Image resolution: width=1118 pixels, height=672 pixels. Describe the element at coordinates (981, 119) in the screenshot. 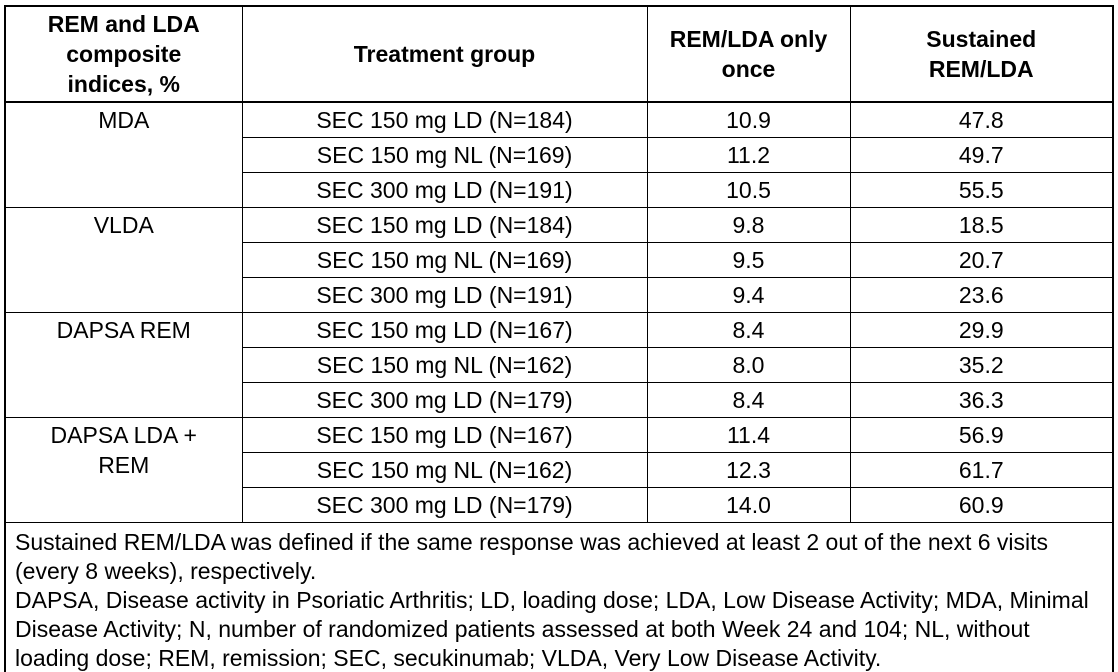

I see `value-sustained-cell: 47.8` at that location.